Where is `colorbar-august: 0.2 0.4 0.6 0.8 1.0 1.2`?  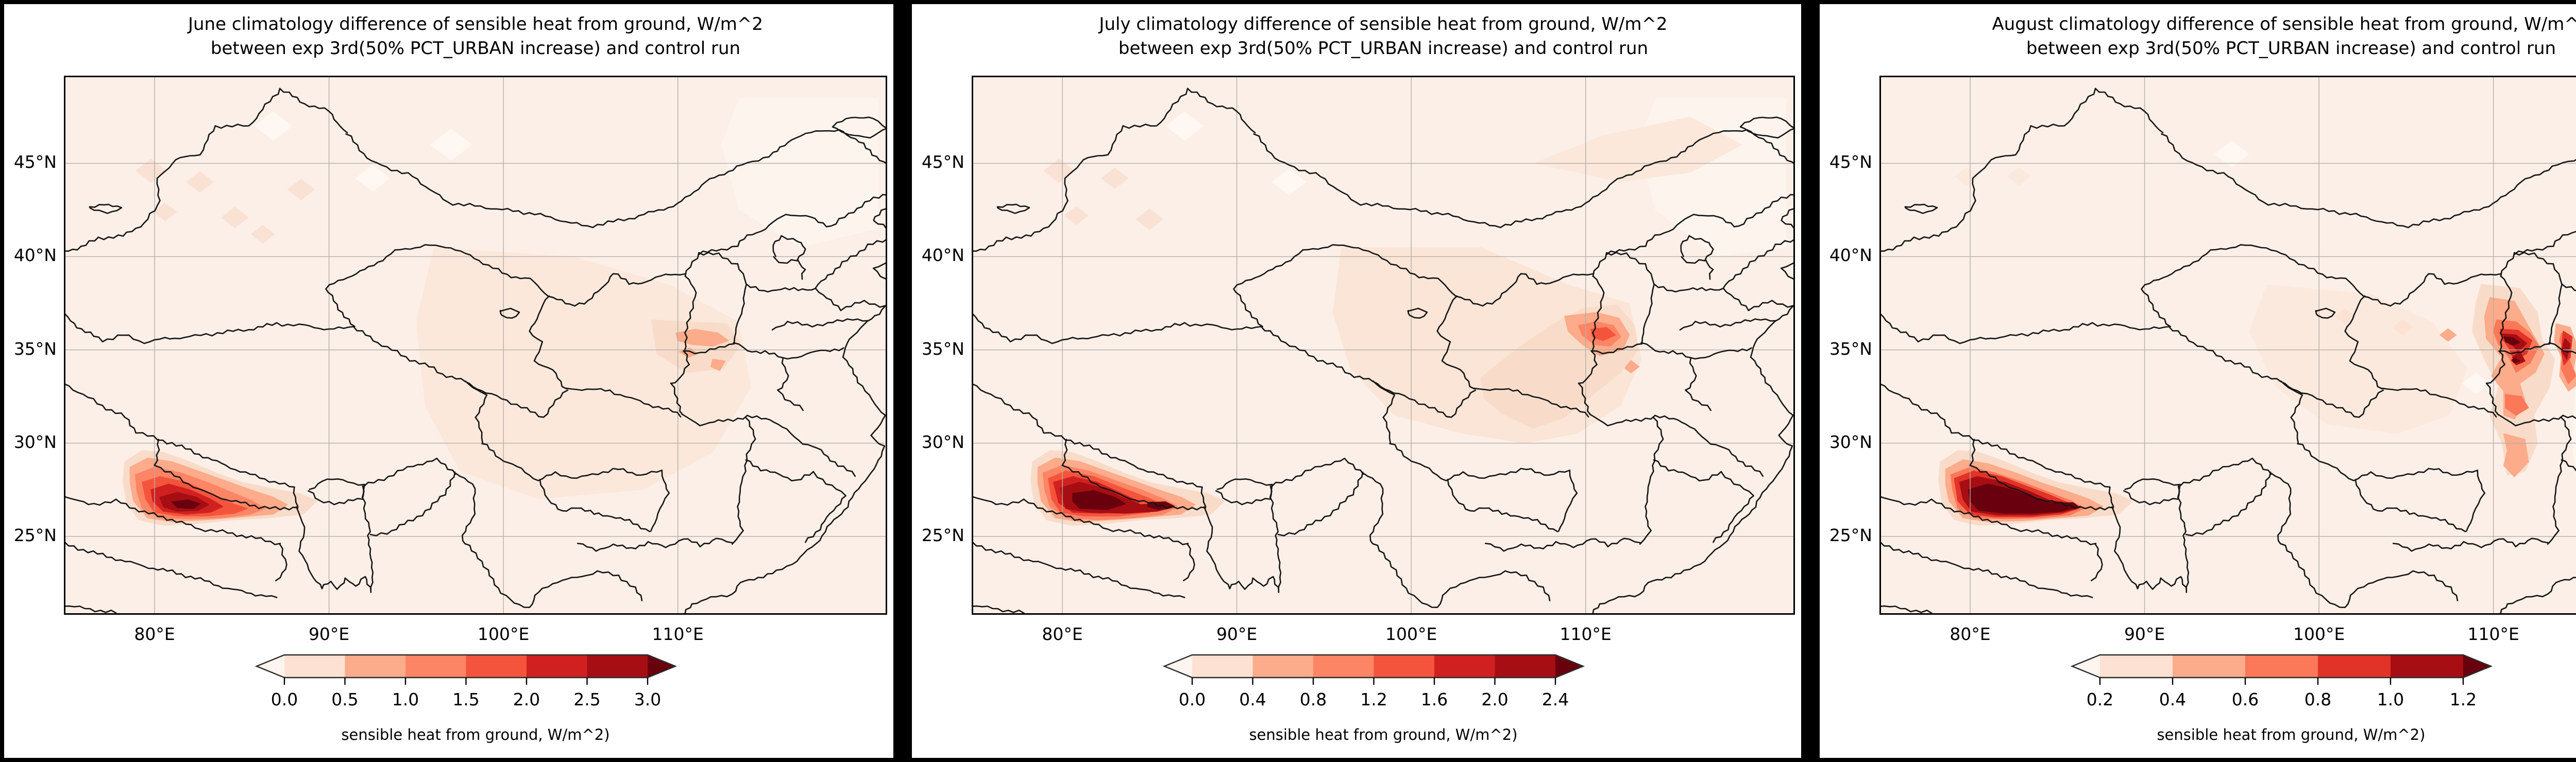
colorbar-august: 0.2 0.4 0.6 0.8 1.0 1.2 is located at coordinates (2284, 685).